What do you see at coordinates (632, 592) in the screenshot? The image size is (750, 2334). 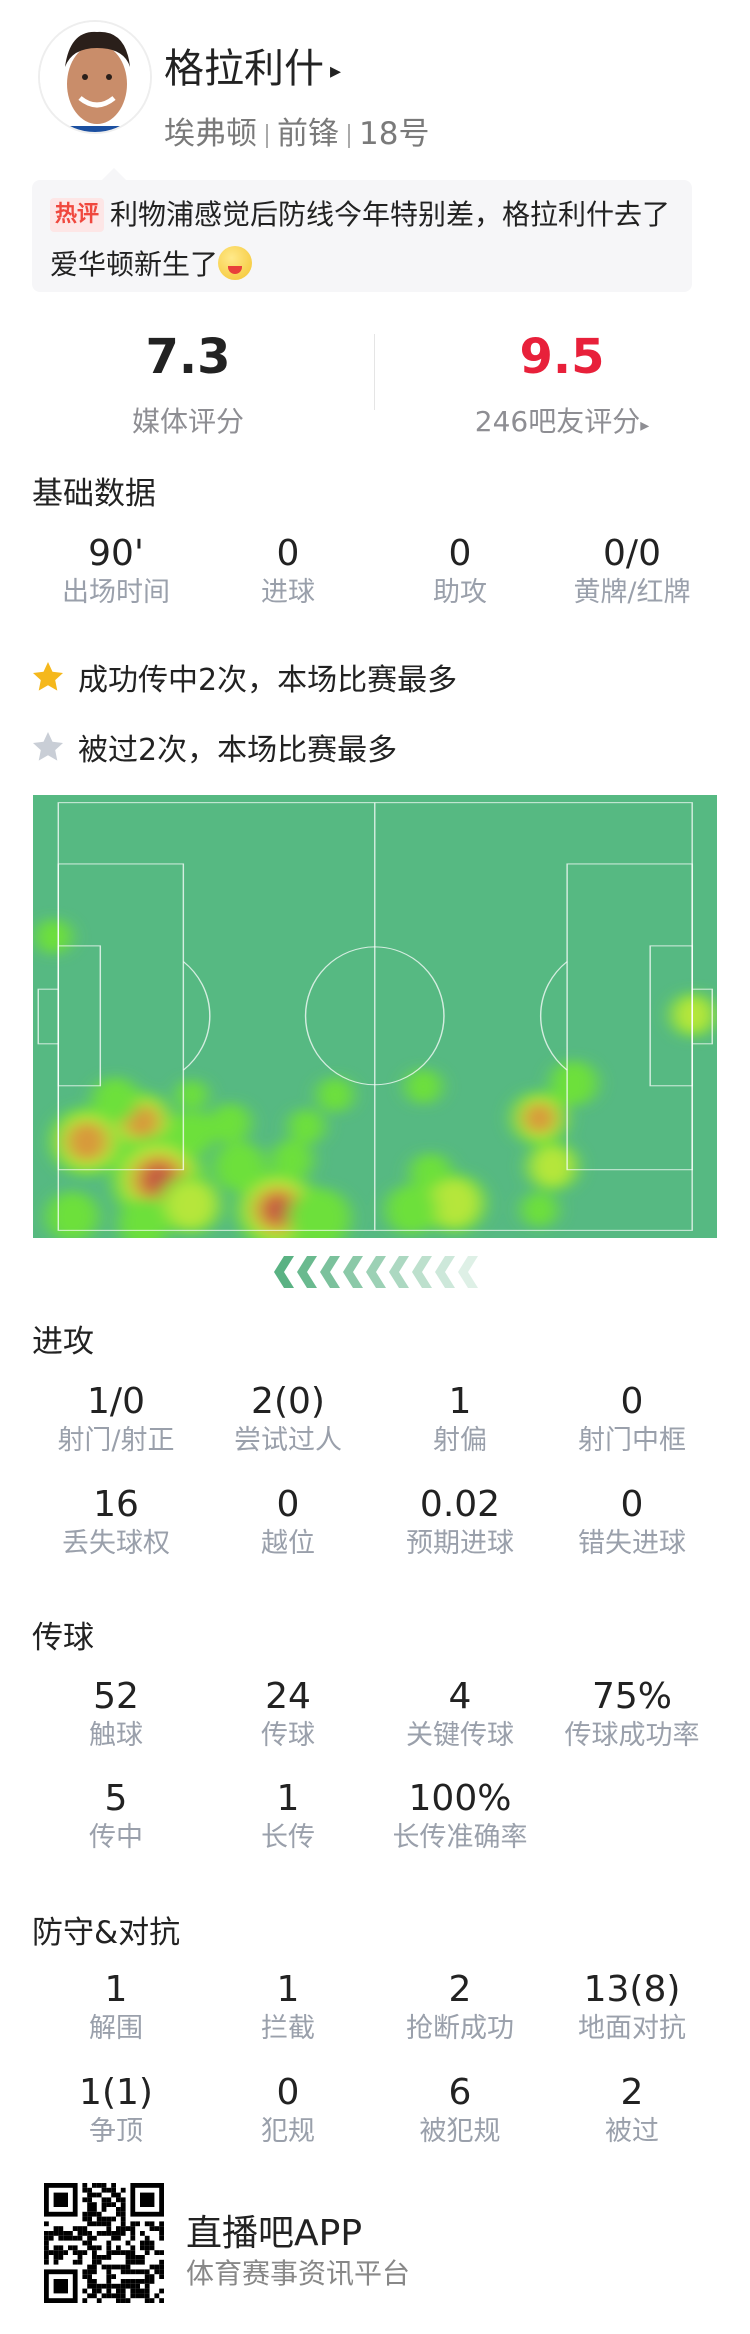 I see `stat-label: 黄牌/红牌` at bounding box center [632, 592].